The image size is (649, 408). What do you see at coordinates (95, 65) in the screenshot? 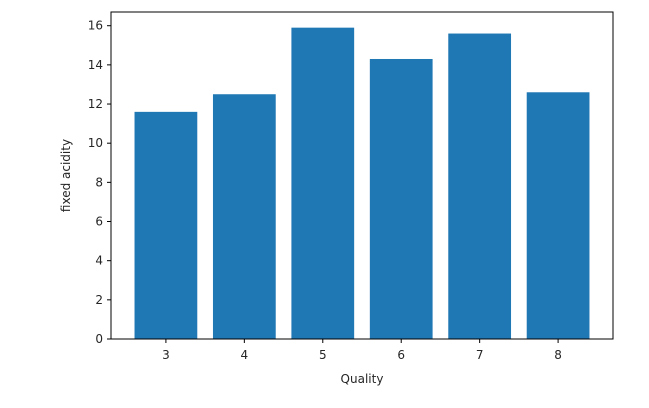
I see `y-tick-label: 14` at bounding box center [95, 65].